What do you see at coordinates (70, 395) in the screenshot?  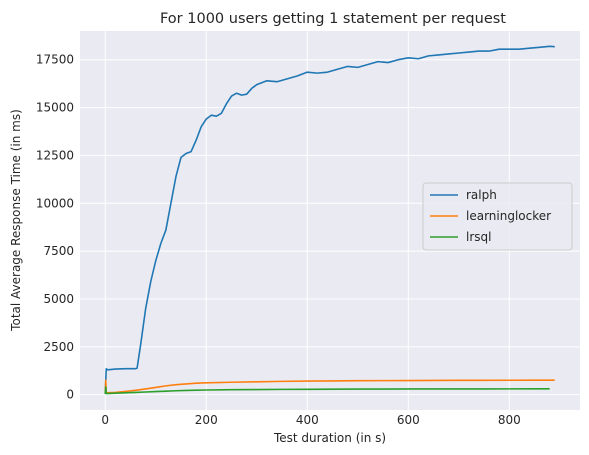 I see `y-tick-label: 0` at bounding box center [70, 395].